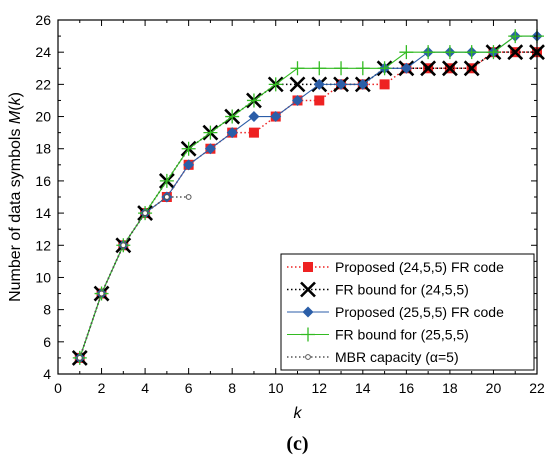 The image size is (550, 464). I want to click on legend-item: Proposed (24,5,5) FR code, so click(395, 267).